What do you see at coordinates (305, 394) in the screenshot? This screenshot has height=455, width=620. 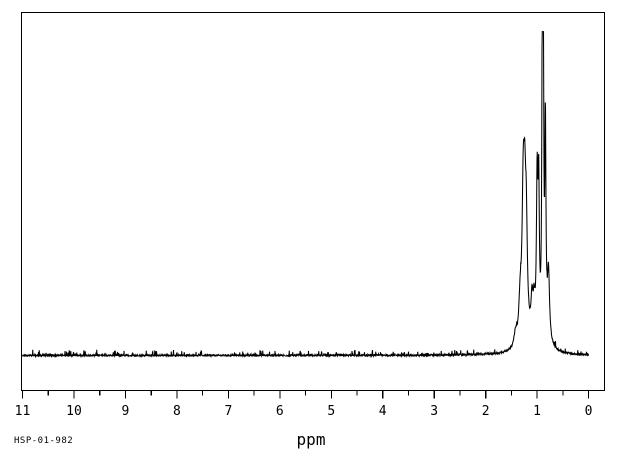 I see `axis-ticks` at bounding box center [305, 394].